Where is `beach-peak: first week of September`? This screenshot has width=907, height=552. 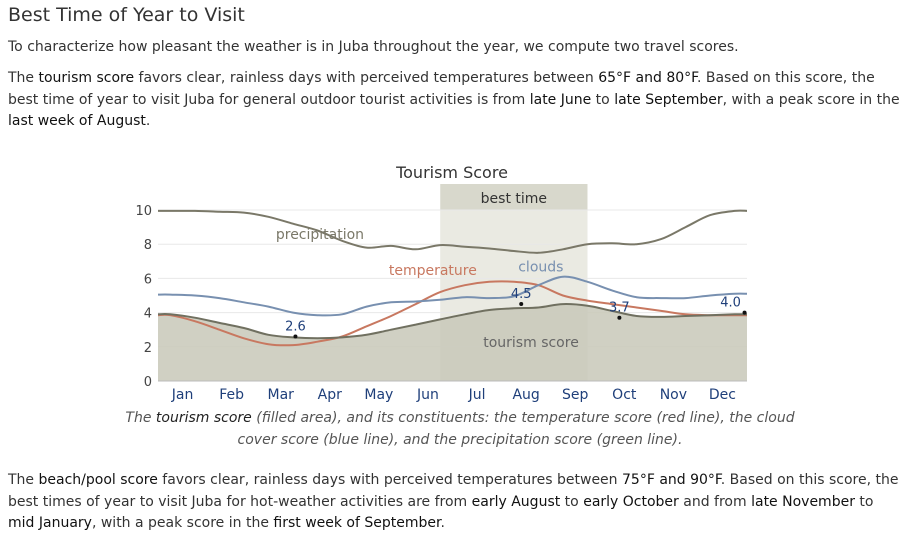
beach-peak: first week of September is located at coordinates (357, 523).